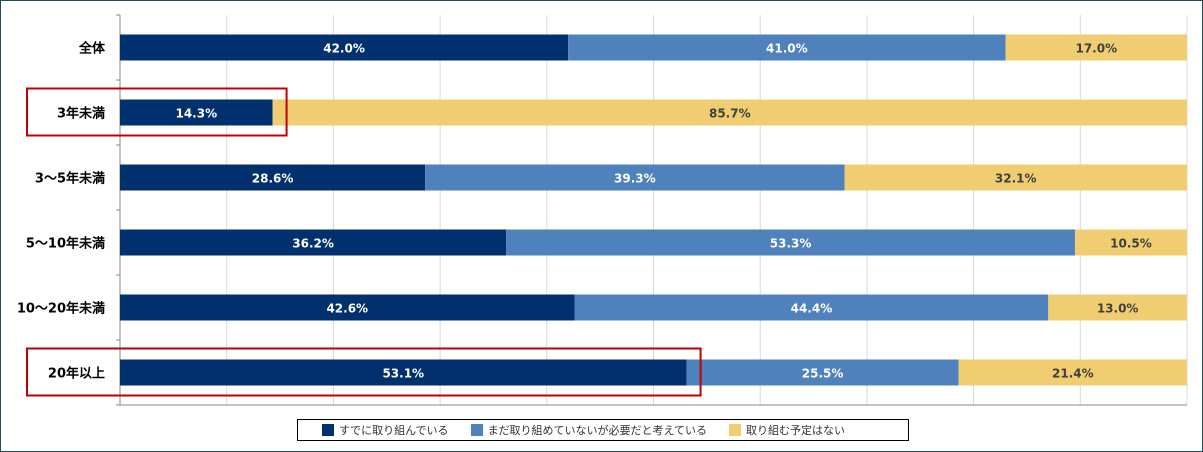 The width and height of the screenshot is (1203, 452). What do you see at coordinates (796, 430) in the screenshot?
I see `legend-label-series-3: 取り組む予定はない` at bounding box center [796, 430].